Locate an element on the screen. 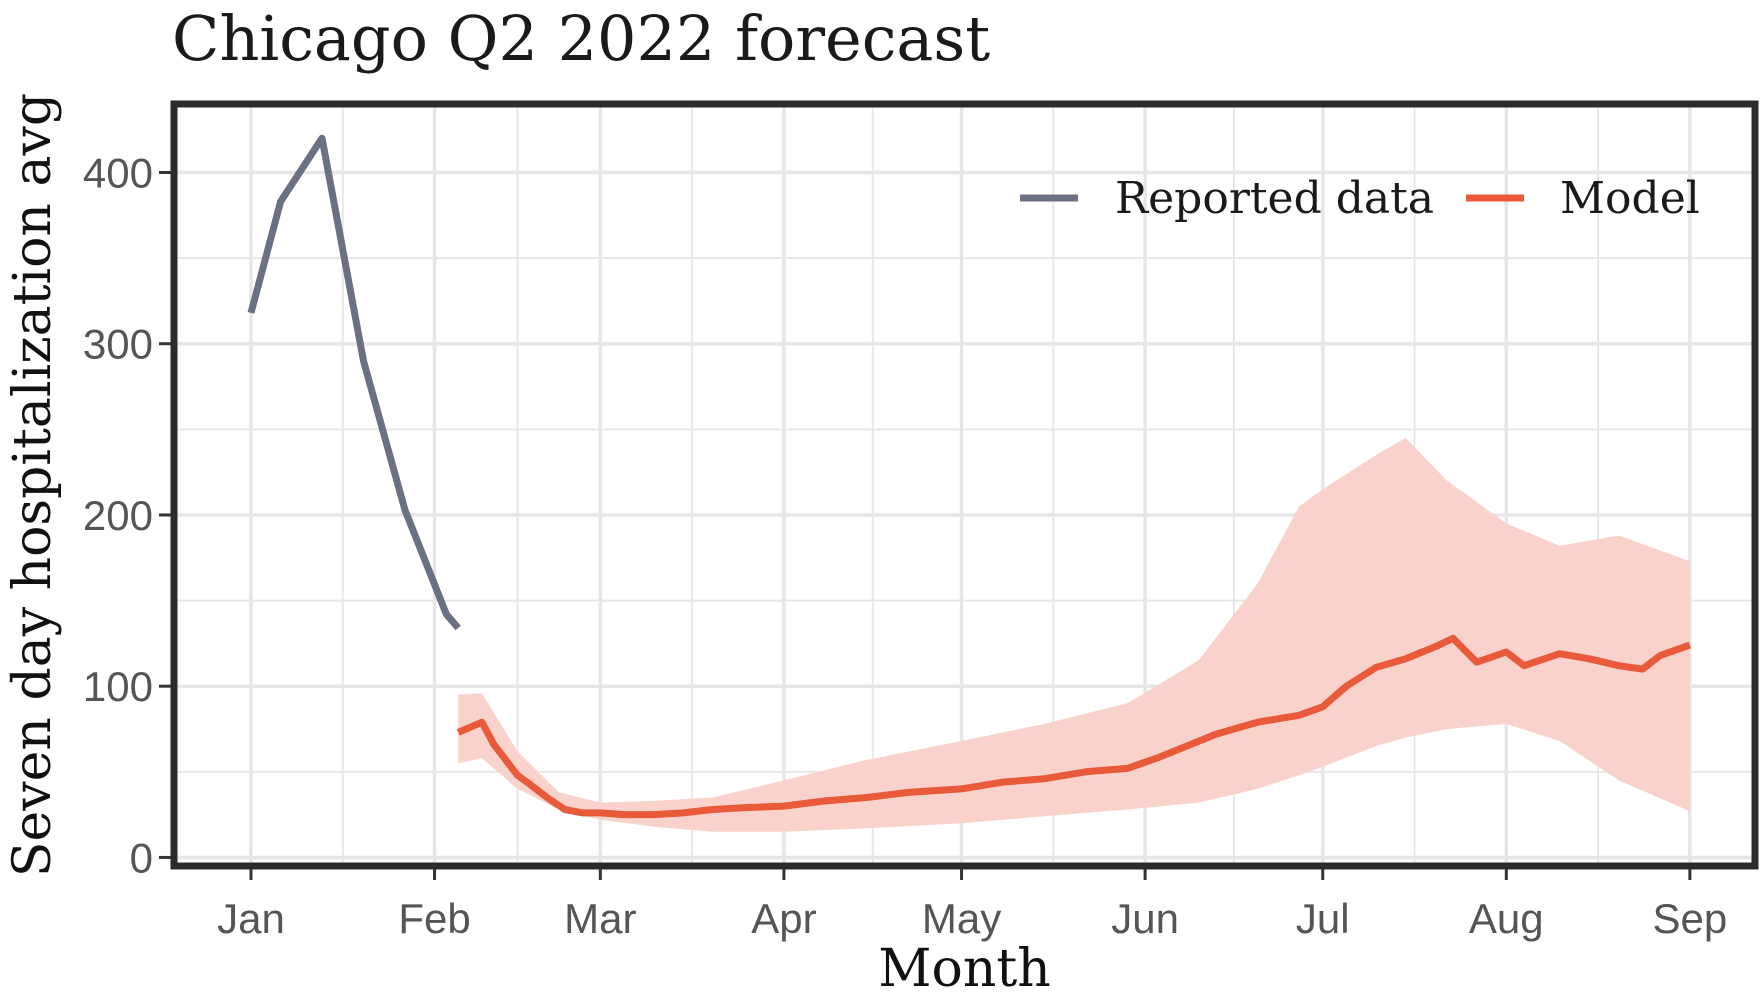 Image resolution: width=1763 pixels, height=1003 pixels. x-tick-label-aug: Aug is located at coordinates (1506, 918).